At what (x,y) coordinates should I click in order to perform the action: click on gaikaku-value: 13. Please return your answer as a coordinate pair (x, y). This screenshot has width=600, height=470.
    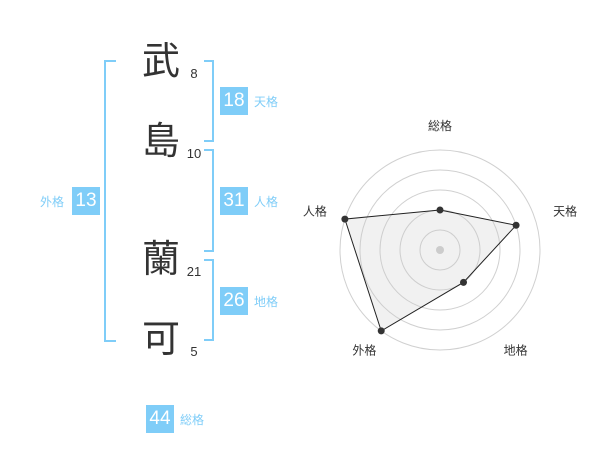
    Looking at the image, I should click on (86, 201).